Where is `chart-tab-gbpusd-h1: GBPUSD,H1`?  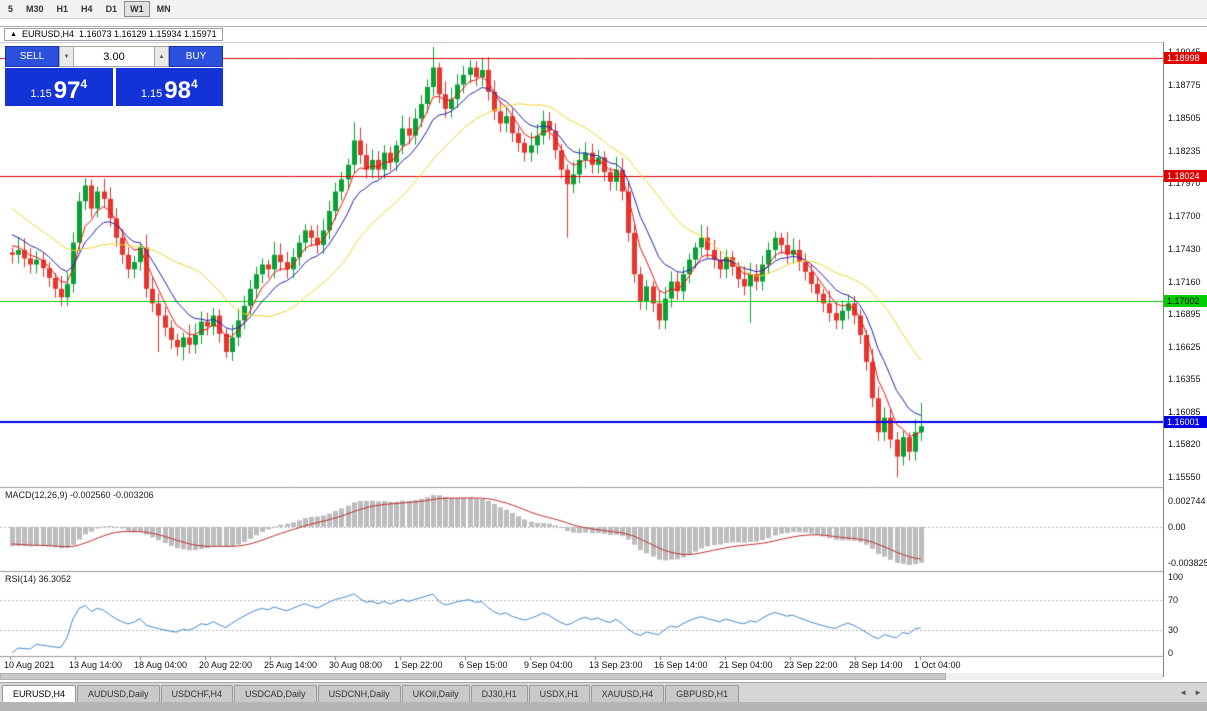
chart-tab-gbpusd-h1: GBPUSD,H1 is located at coordinates (702, 693).